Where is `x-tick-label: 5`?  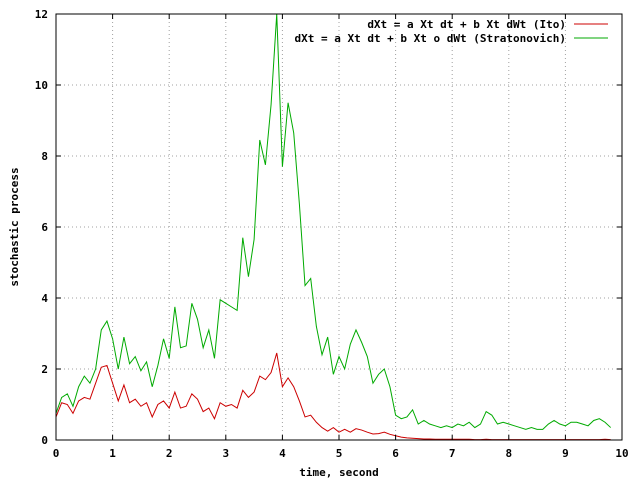 x-tick-label: 5 is located at coordinates (339, 453).